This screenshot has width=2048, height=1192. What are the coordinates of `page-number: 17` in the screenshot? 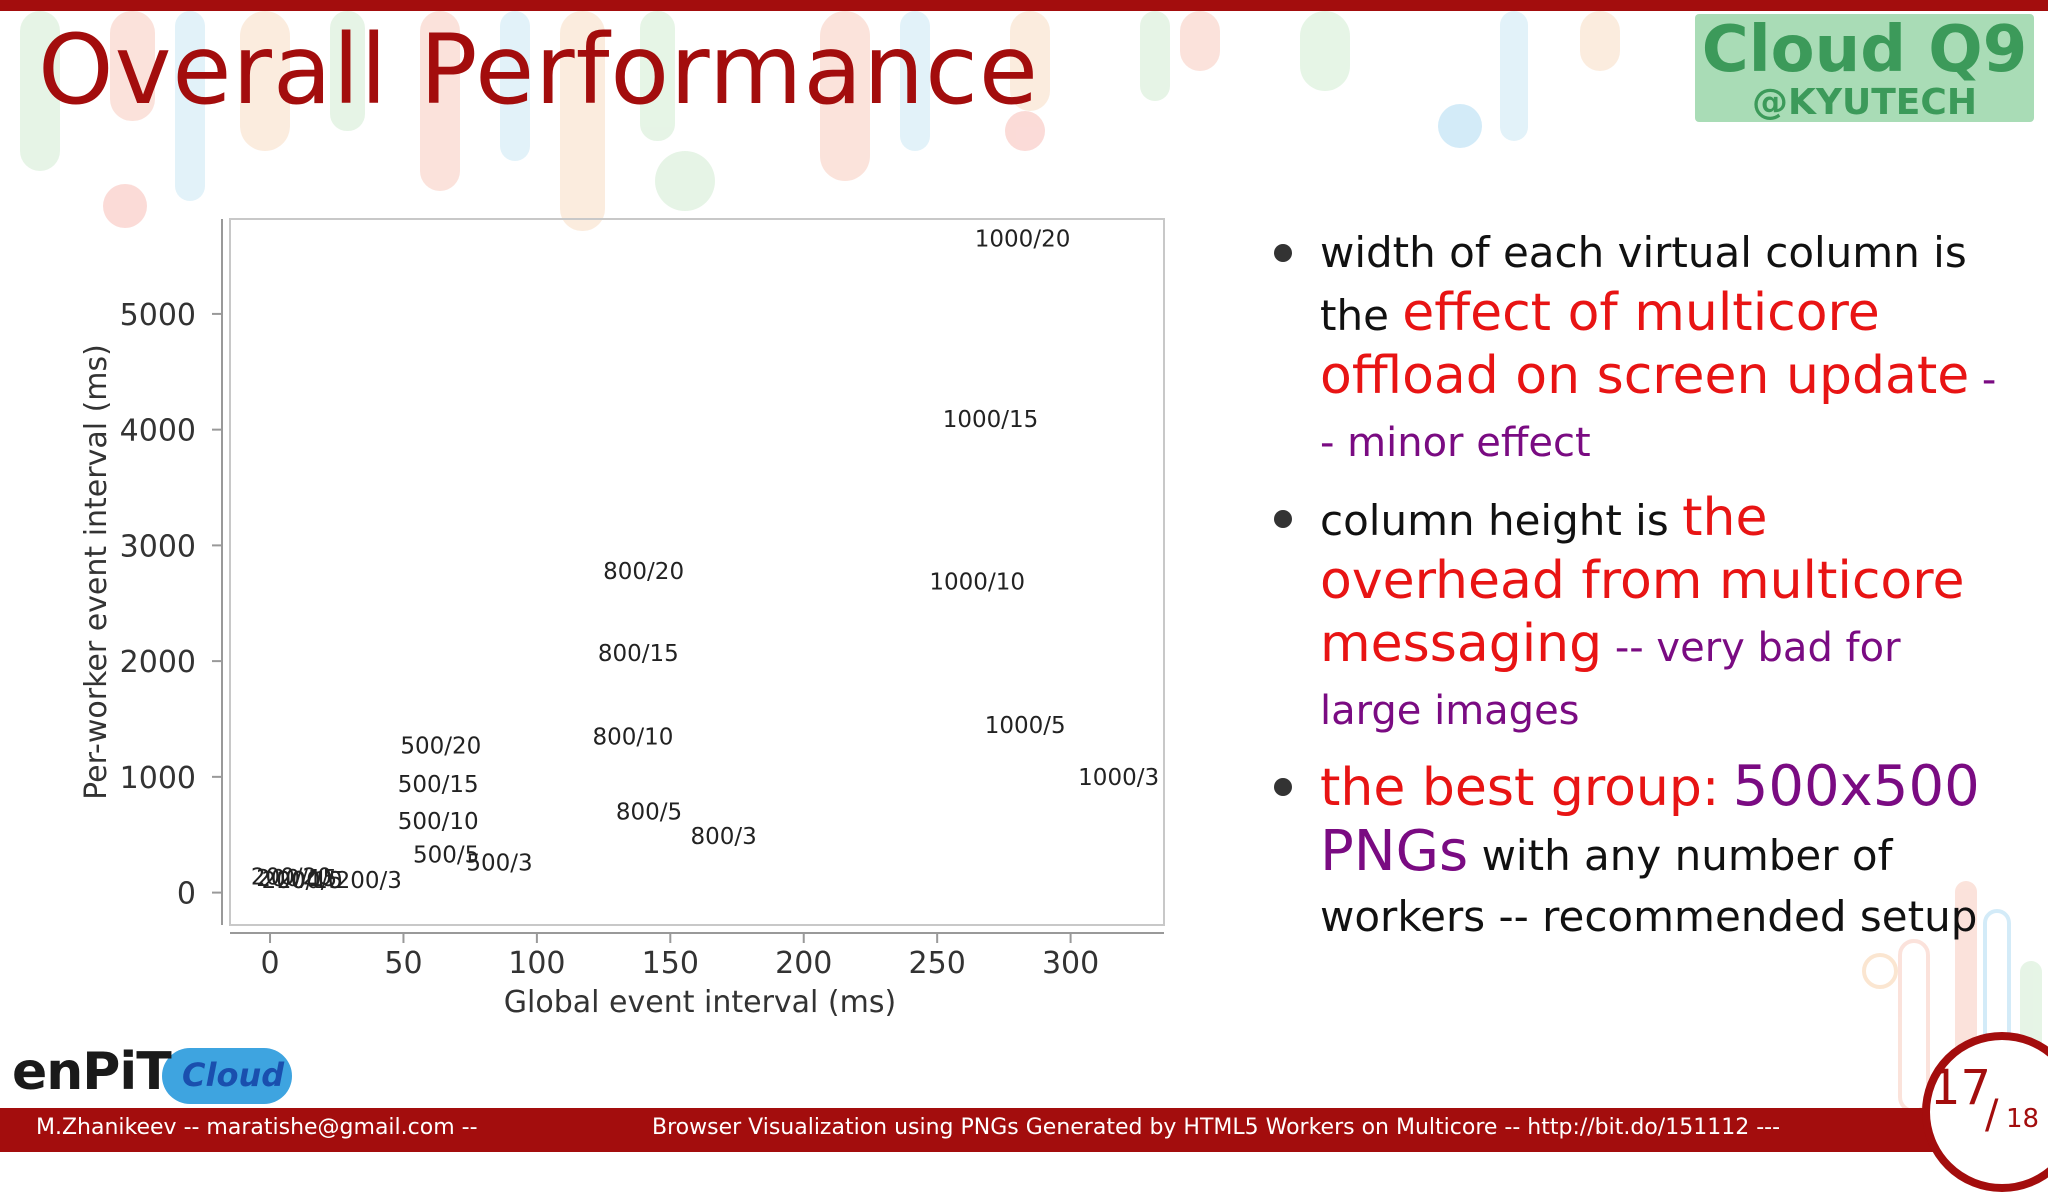 It's located at (1961, 1088).